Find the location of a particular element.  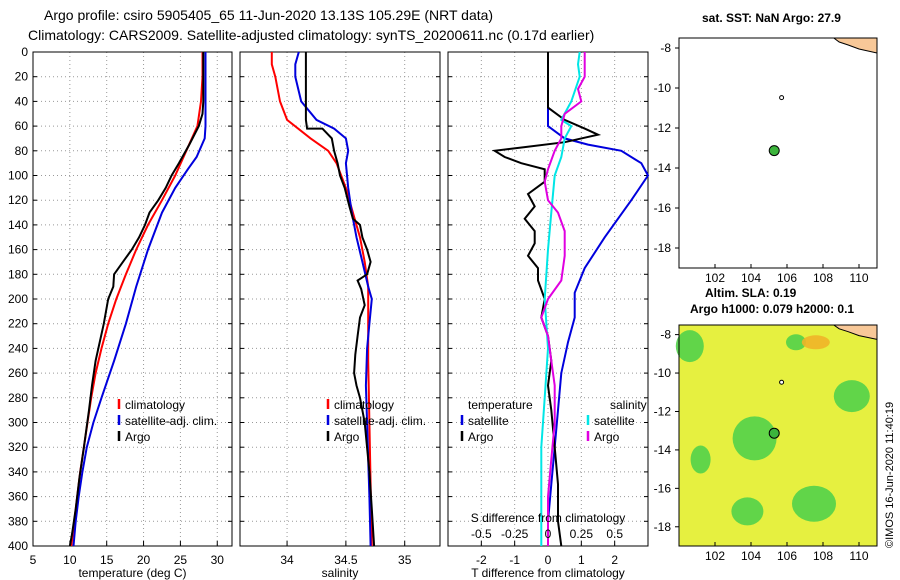

y-tick-label: 400 is located at coordinates (18, 546).